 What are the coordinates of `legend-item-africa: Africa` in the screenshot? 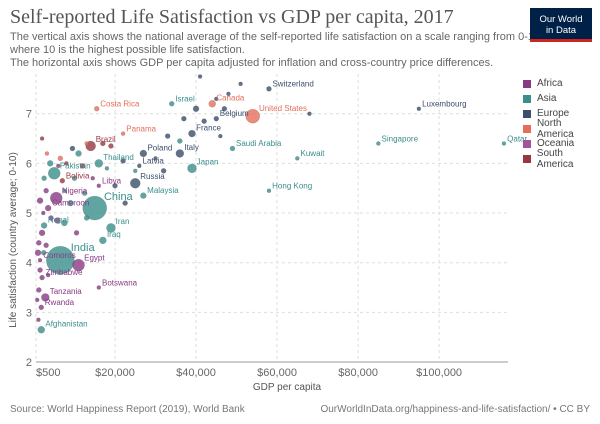 It's located at (561, 83).